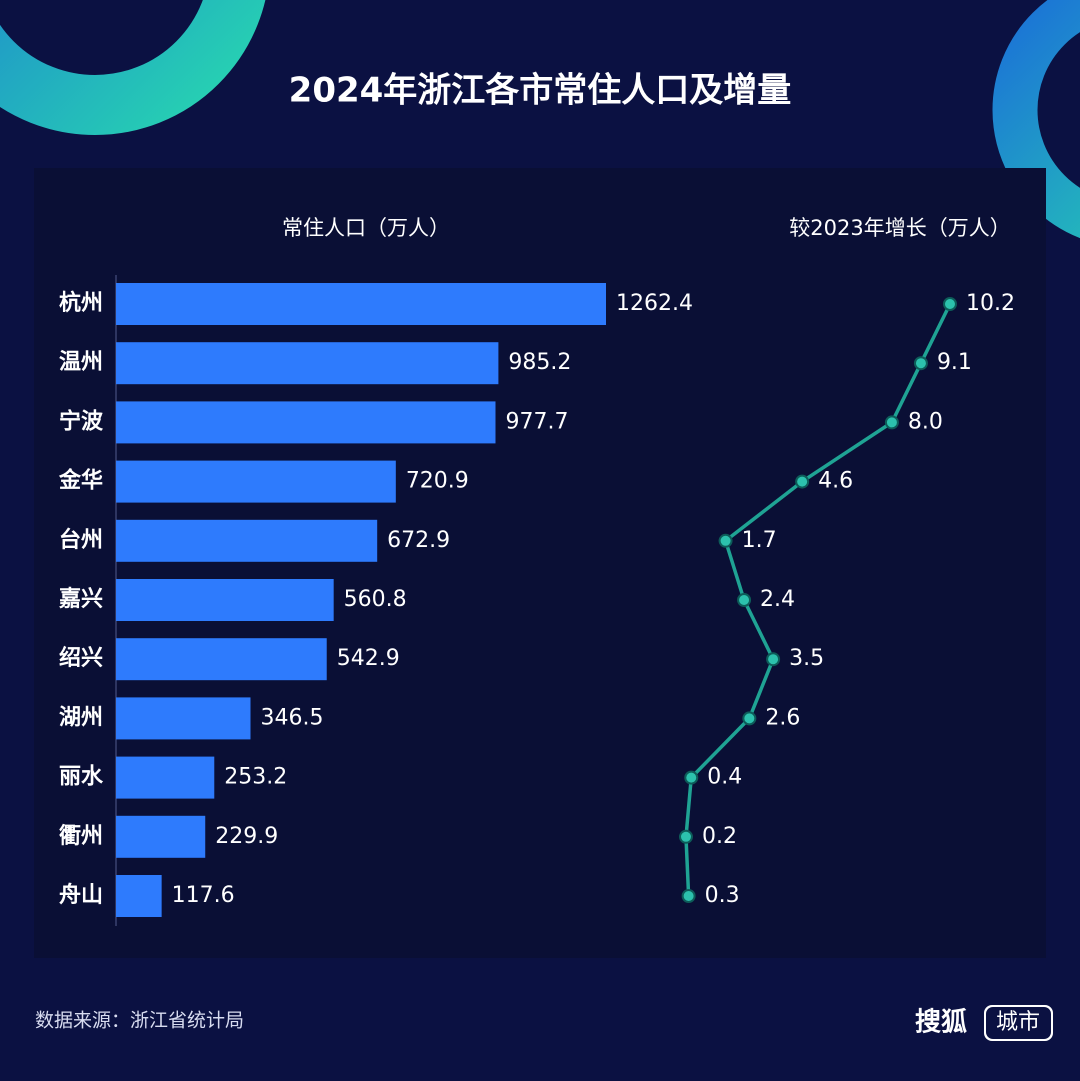 Image resolution: width=1080 pixels, height=1081 pixels. I want to click on category-label: 台州, so click(81, 540).